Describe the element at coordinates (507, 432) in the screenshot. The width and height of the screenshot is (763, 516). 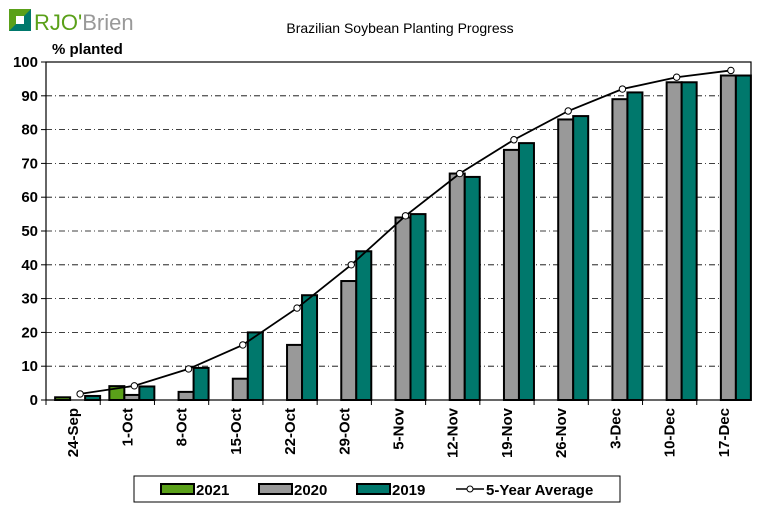
I see `x-tick-label: 19-Nov` at that location.